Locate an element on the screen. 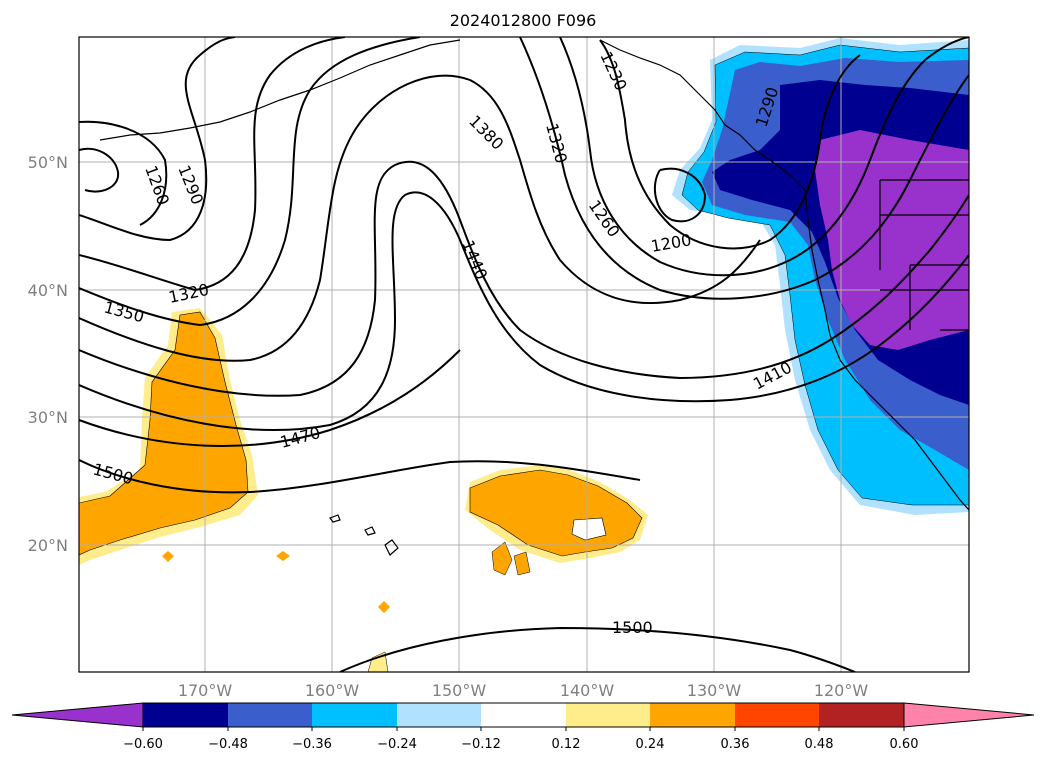 This screenshot has width=1047, height=765. colorbar-extend-low is located at coordinates (77, 715).